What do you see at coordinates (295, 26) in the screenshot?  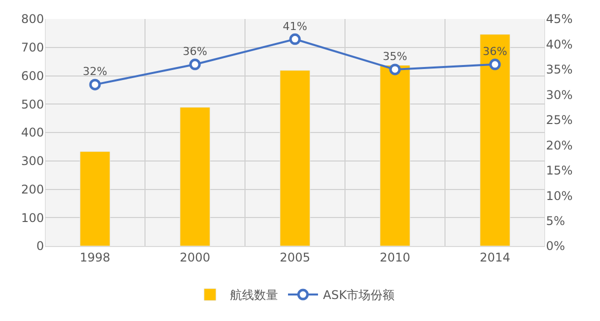 I see `data-label: 41%` at bounding box center [295, 26].